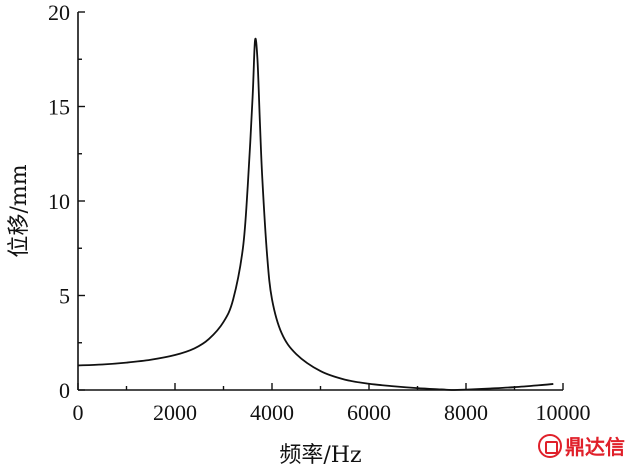 Image resolution: width=635 pixels, height=468 pixels. Describe the element at coordinates (595, 447) in the screenshot. I see `watermark-text: 鼎达信` at that location.